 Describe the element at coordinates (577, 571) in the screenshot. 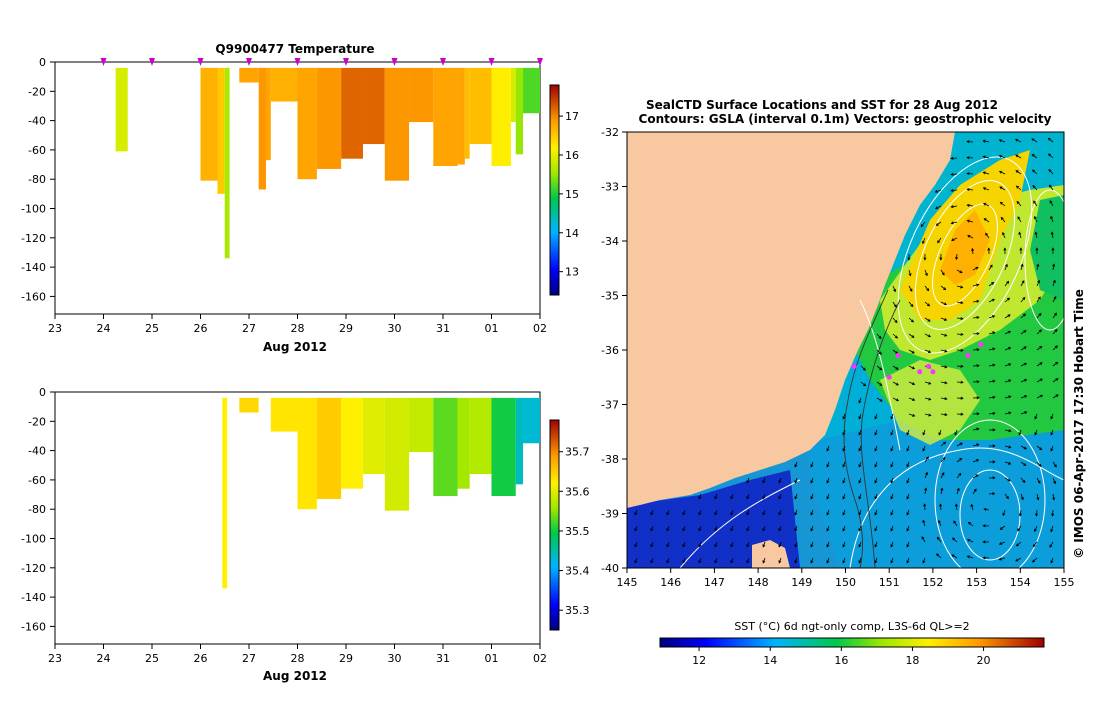

I see `colorbar-tick-label: 35.4` at that location.